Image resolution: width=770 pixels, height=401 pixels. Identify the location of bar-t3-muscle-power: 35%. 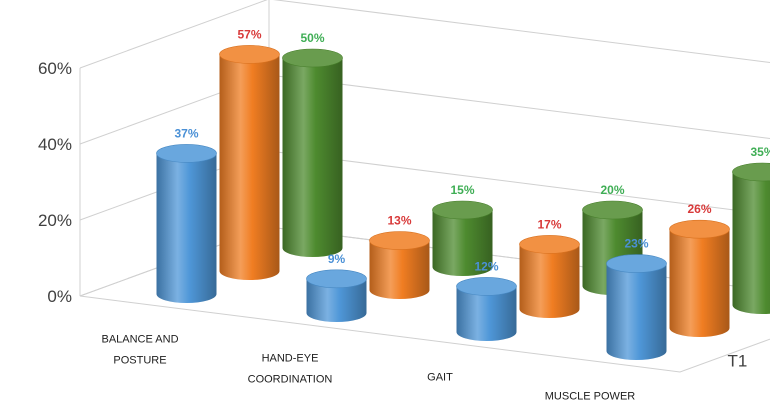
(751, 229).